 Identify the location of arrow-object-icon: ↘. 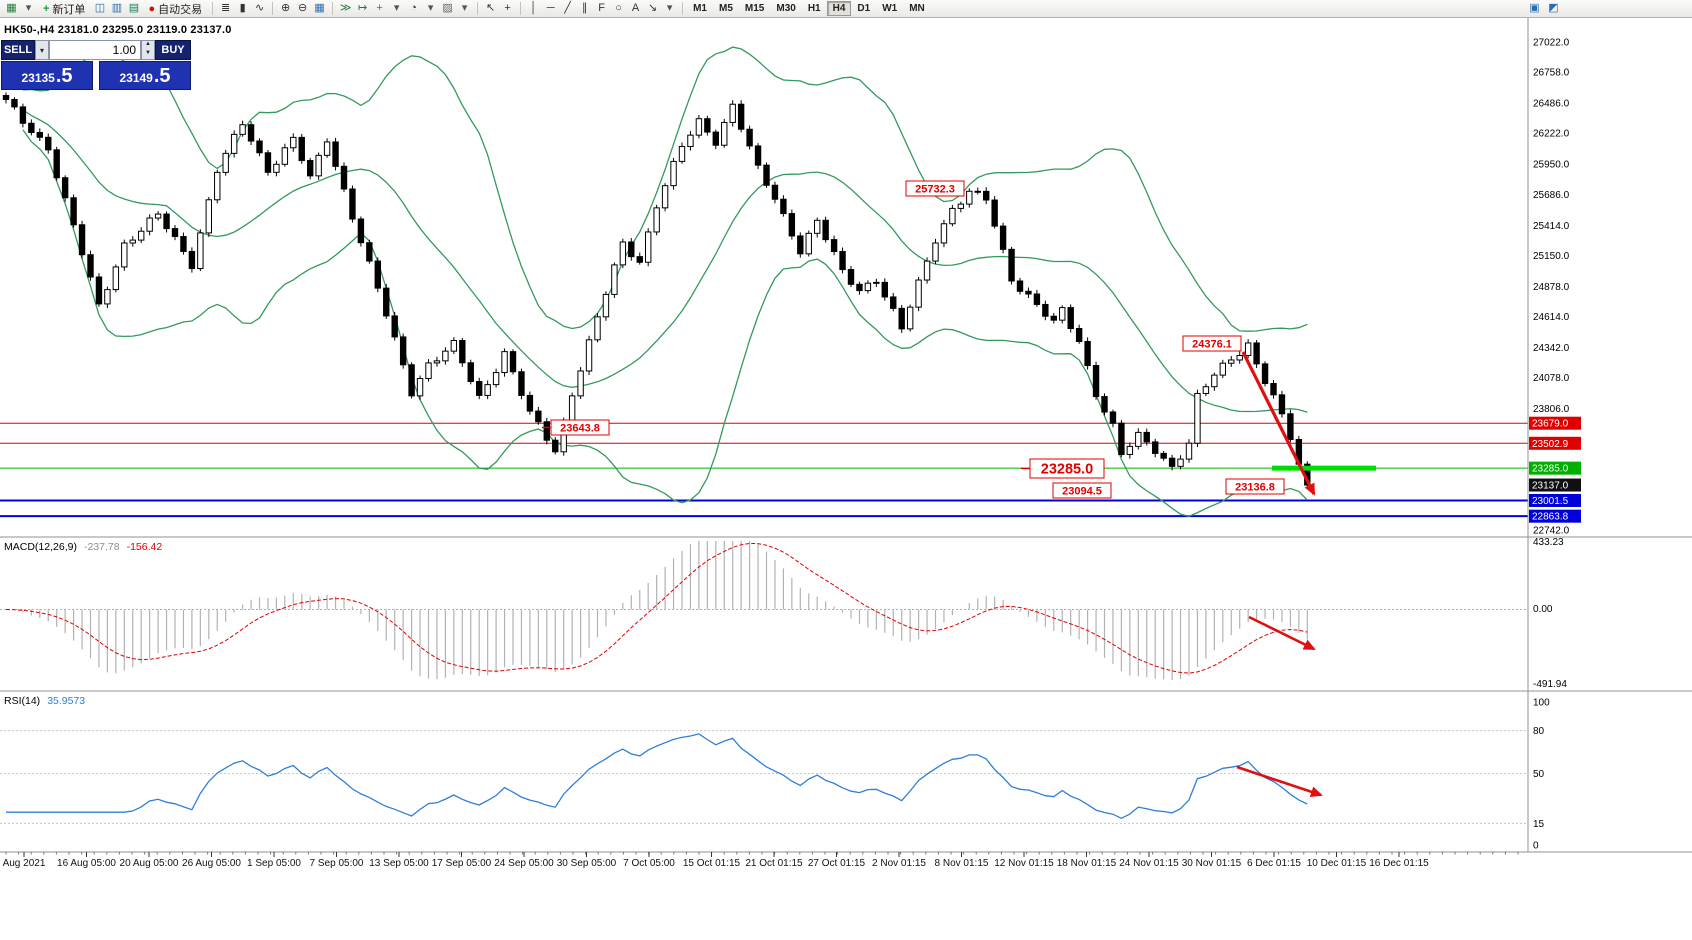
(652, 8).